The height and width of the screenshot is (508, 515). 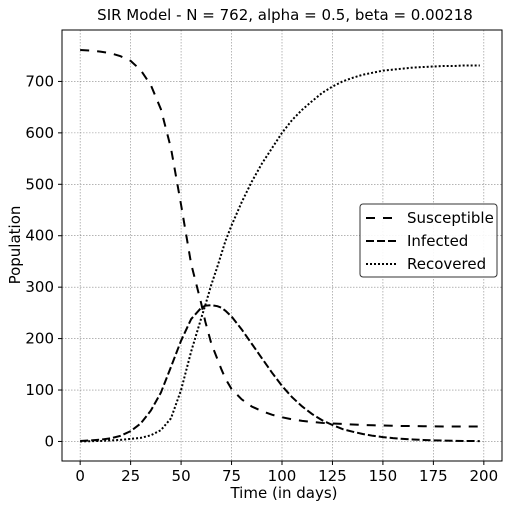 I want to click on legend-box, so click(x=428, y=240).